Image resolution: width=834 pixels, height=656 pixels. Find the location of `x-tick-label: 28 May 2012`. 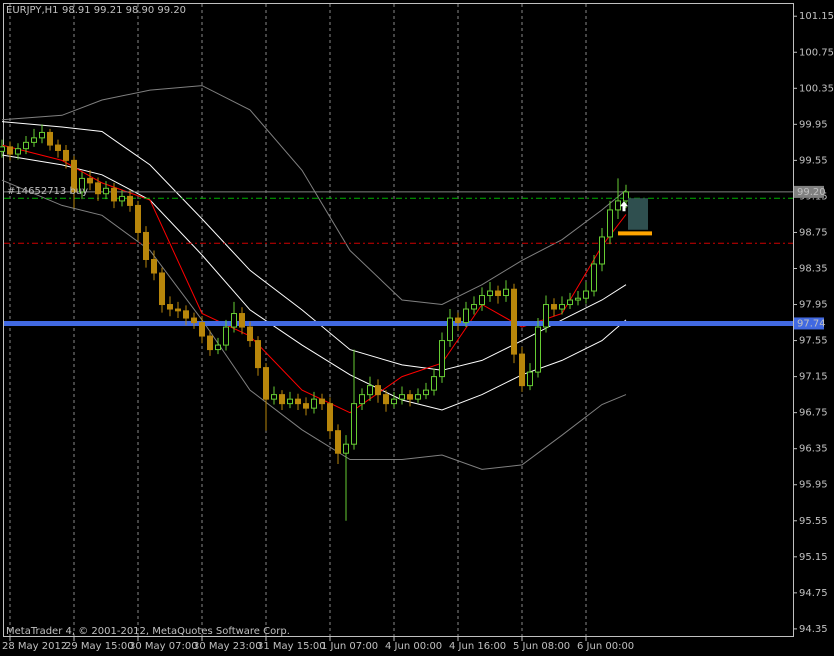

x-tick-label: 28 May 2012 is located at coordinates (34, 646).